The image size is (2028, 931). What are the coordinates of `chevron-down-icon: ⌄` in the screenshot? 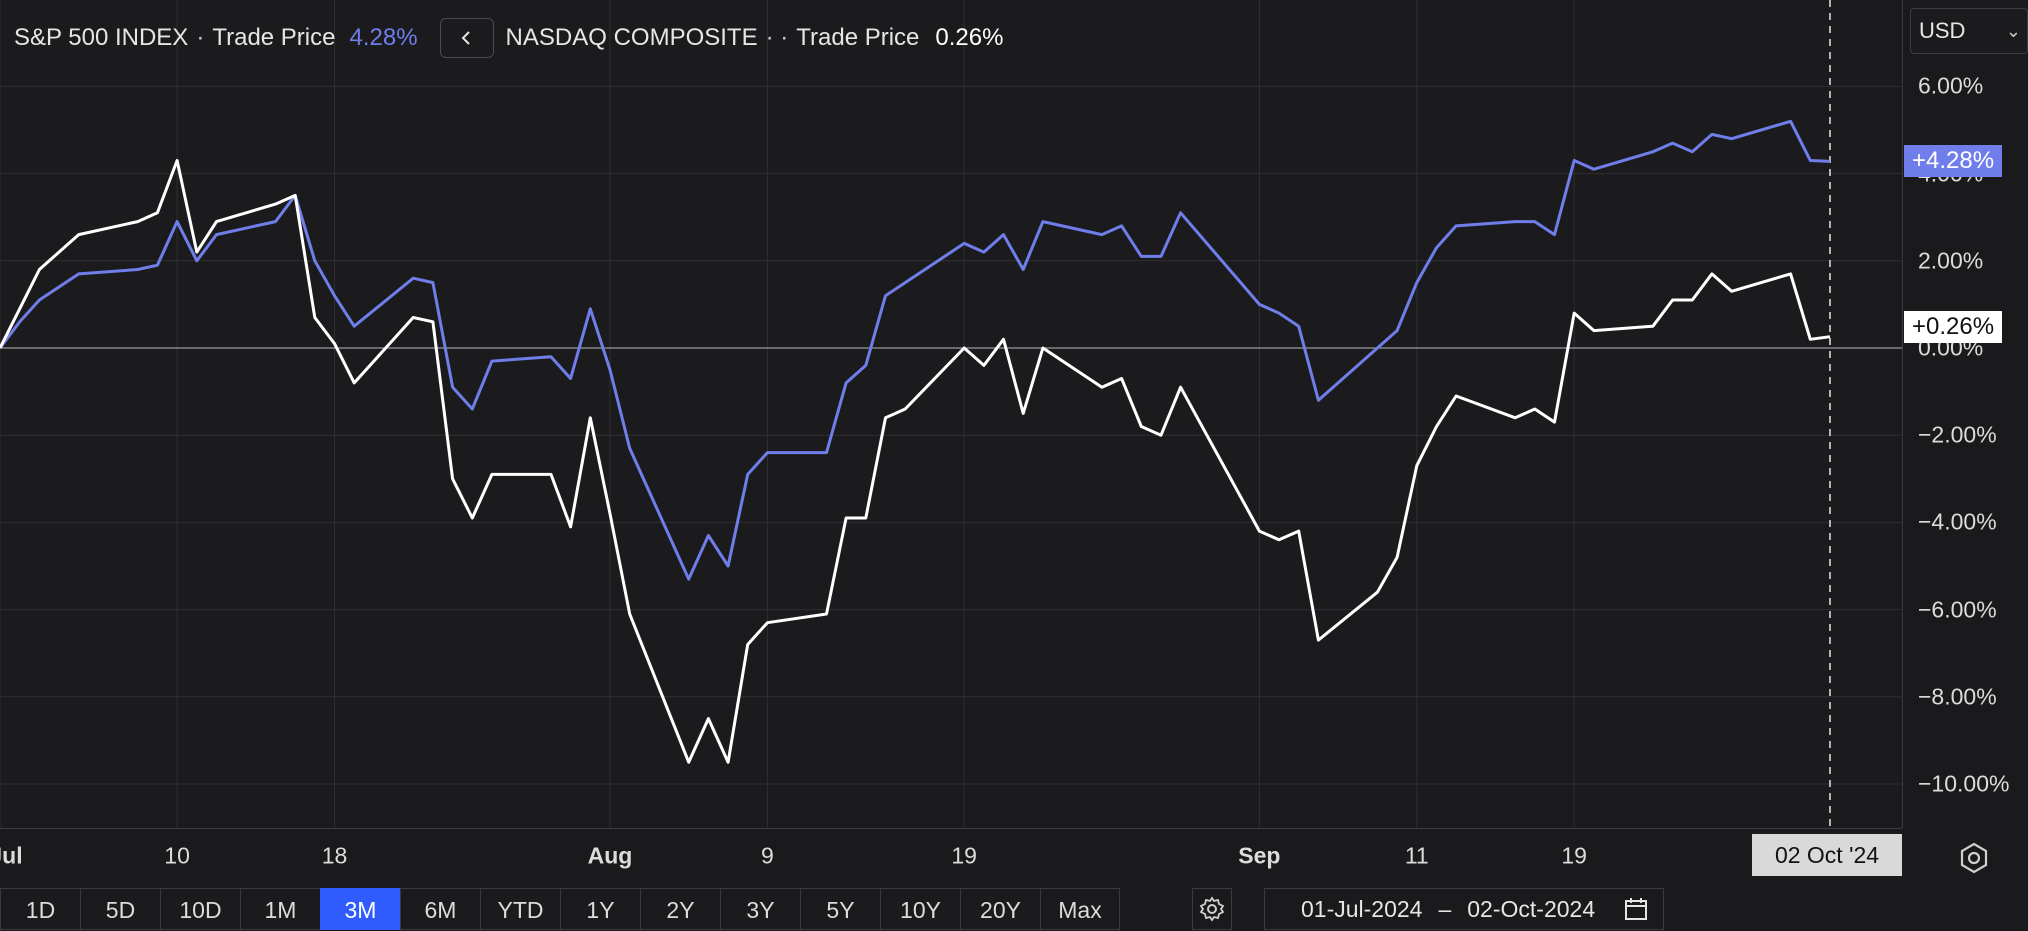 It's located at (2013, 30).